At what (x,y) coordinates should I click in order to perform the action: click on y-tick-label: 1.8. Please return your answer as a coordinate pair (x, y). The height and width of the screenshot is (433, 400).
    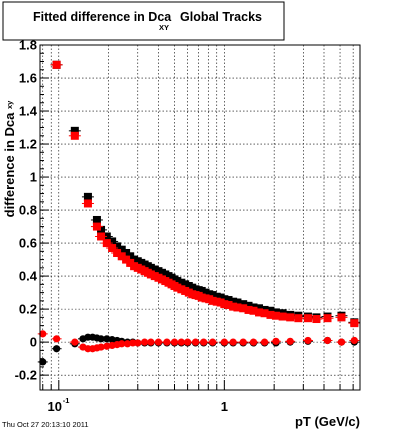
    Looking at the image, I should click on (28, 45).